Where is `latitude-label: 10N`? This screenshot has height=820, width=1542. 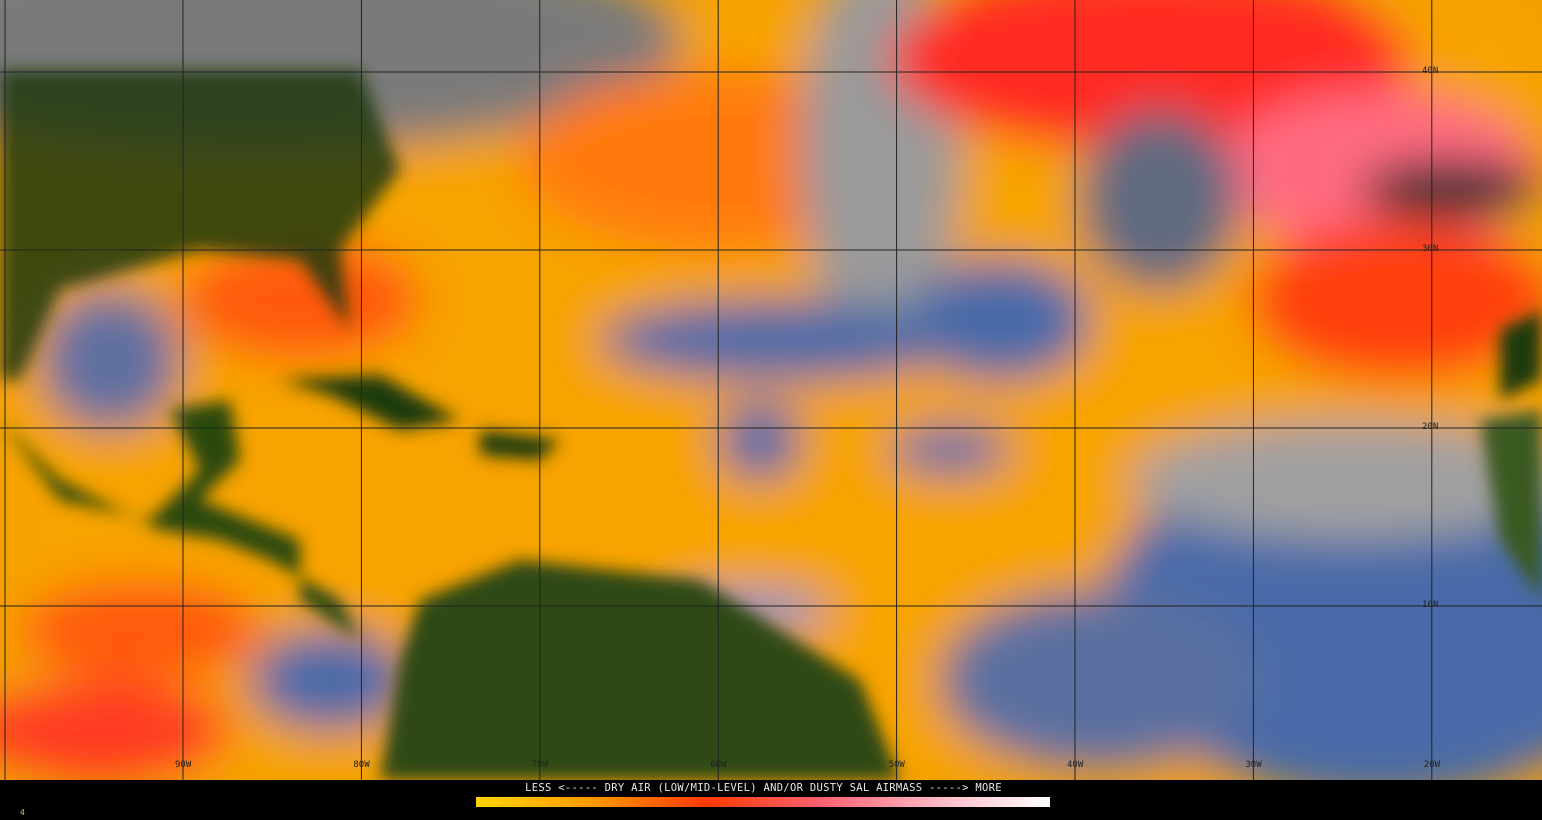
latitude-label: 10N is located at coordinates (1430, 605).